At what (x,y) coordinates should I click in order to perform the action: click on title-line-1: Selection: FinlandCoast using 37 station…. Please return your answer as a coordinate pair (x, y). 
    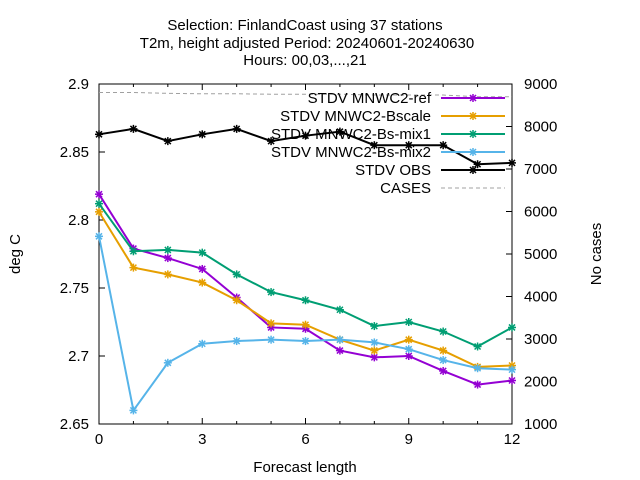
    Looking at the image, I should click on (304, 25).